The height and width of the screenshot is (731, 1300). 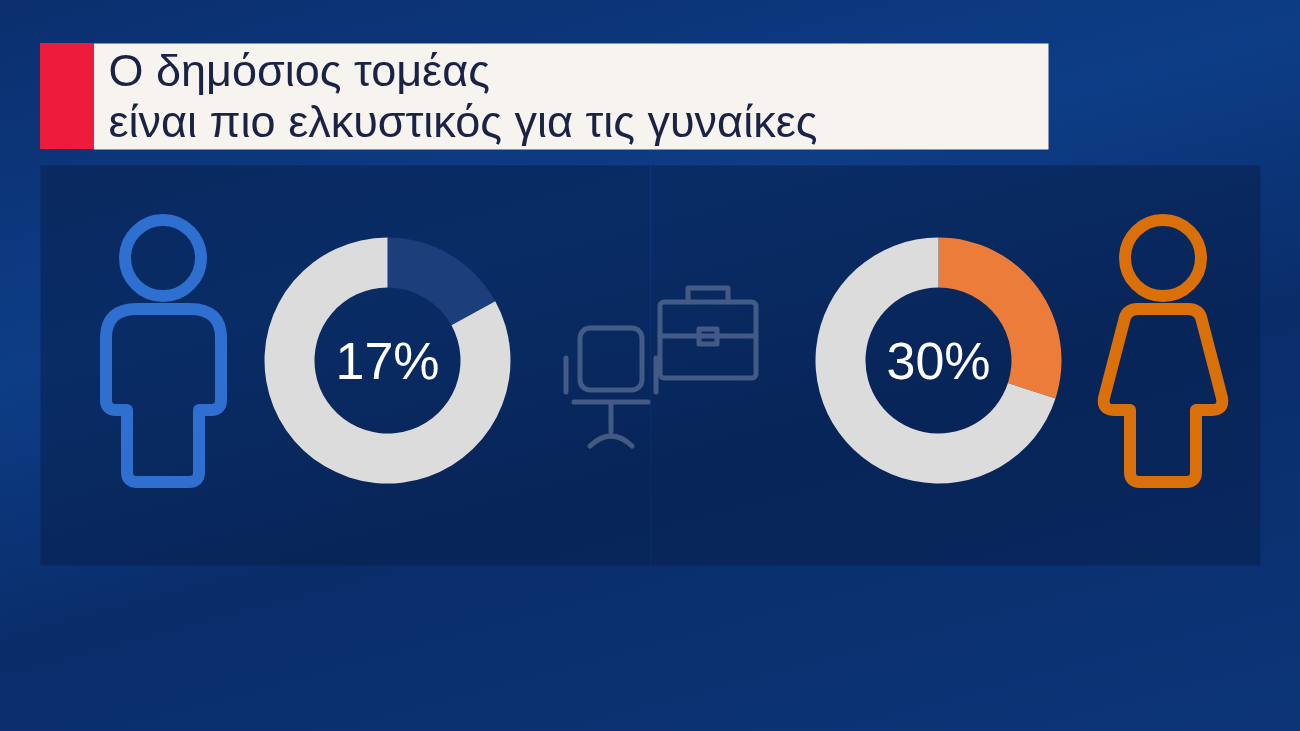 I want to click on data-label: 17%, so click(x=387, y=360).